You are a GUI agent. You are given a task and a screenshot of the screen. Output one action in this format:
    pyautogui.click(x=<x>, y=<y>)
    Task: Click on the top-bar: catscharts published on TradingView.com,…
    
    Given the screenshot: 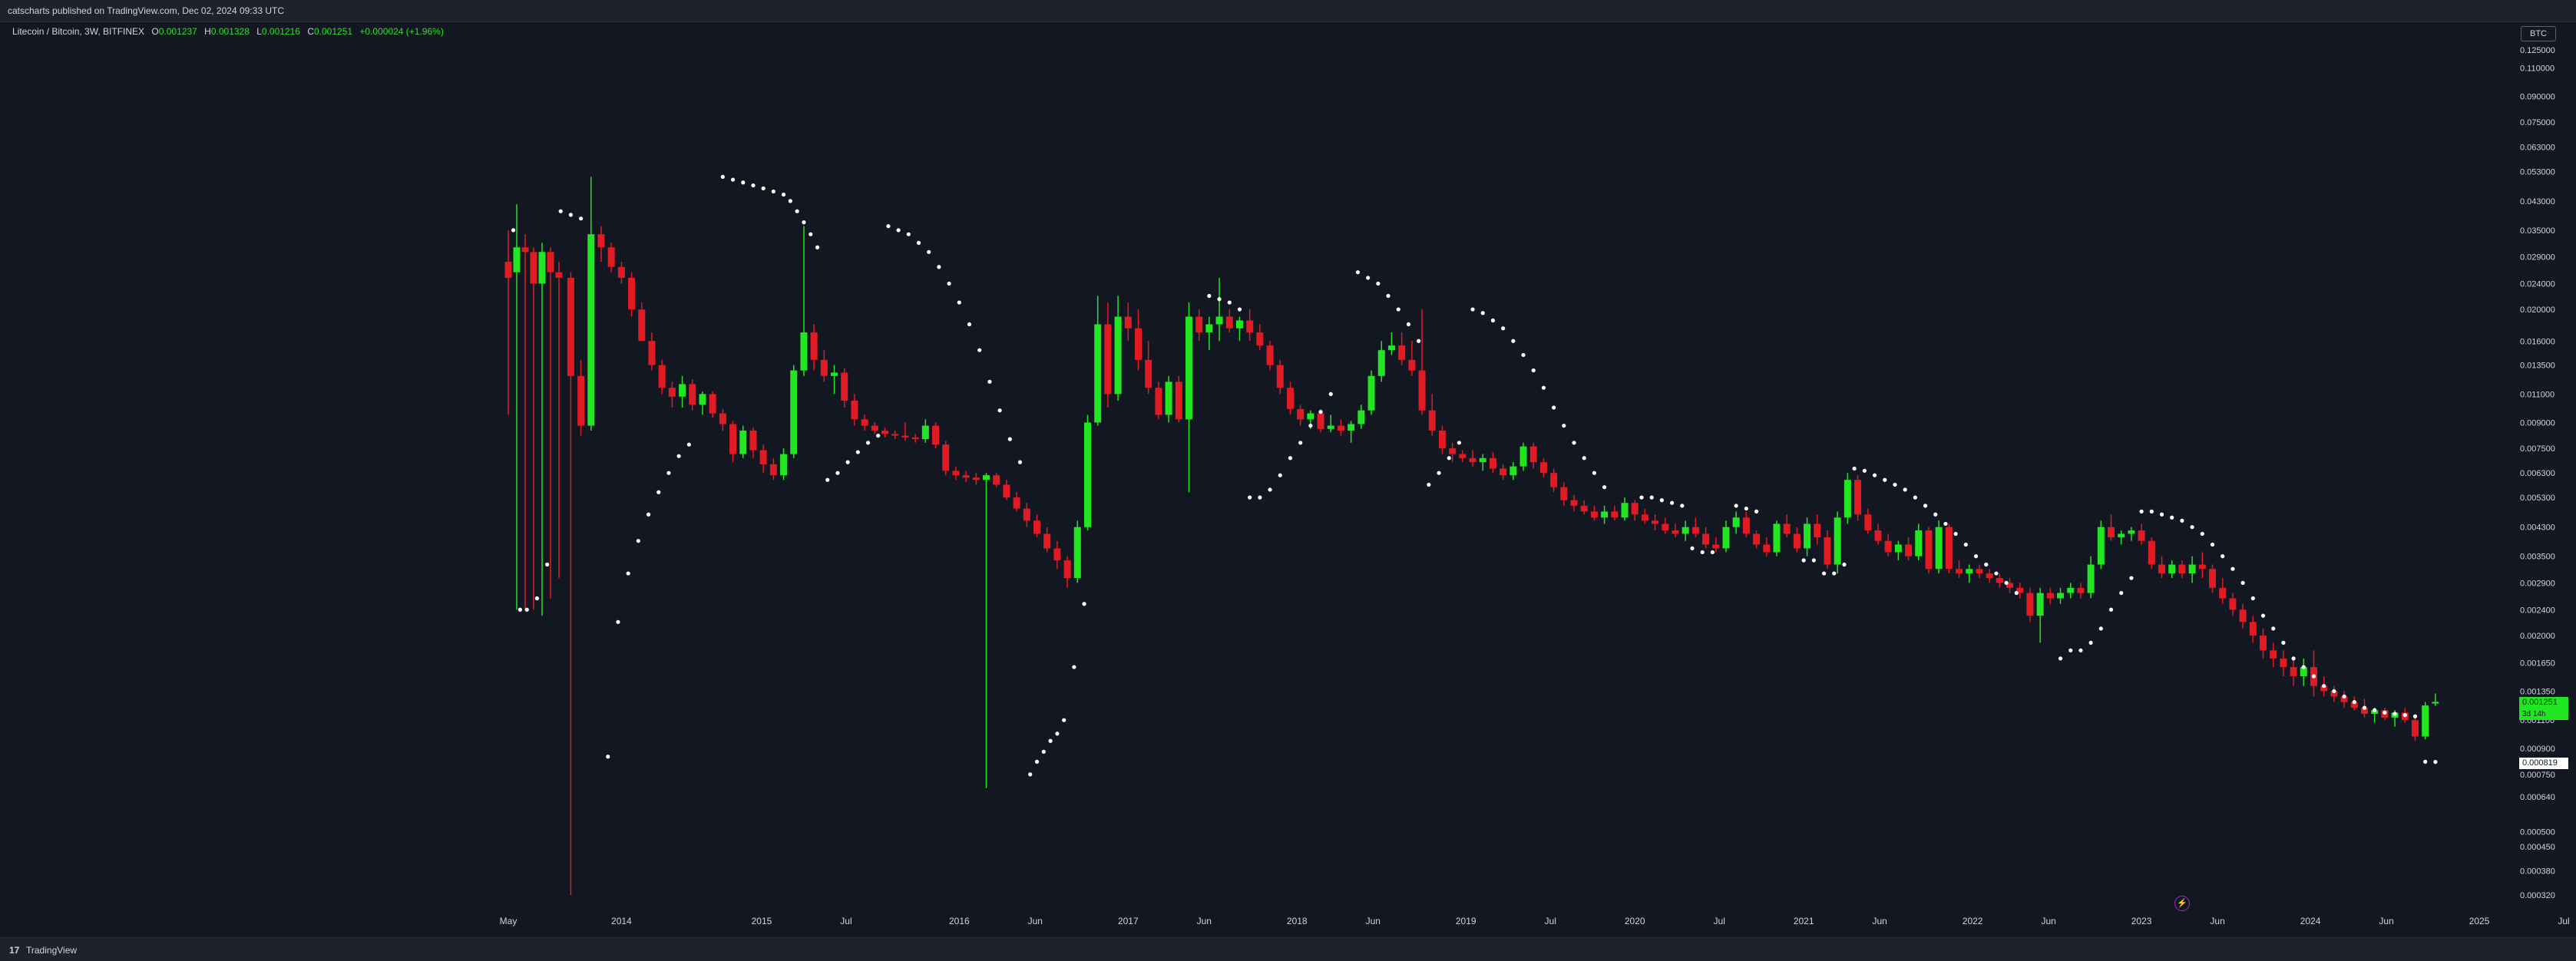 What is the action you would take?
    pyautogui.click(x=1288, y=11)
    